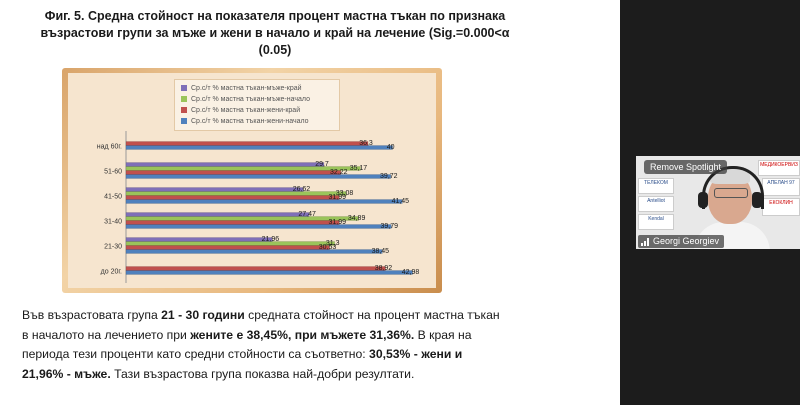 Image resolution: width=800 pixels, height=405 pixels. I want to click on bar-value-label: 21,96, so click(271, 239).